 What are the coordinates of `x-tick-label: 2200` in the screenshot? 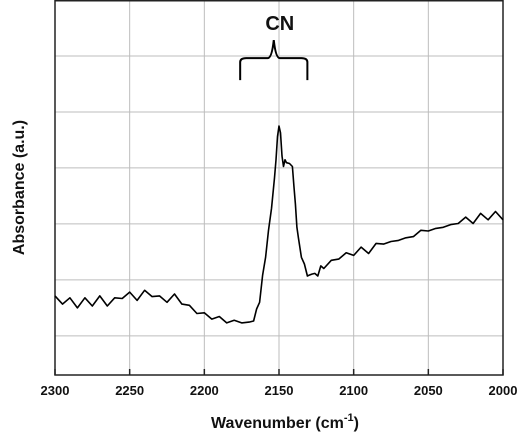 It's located at (204, 390).